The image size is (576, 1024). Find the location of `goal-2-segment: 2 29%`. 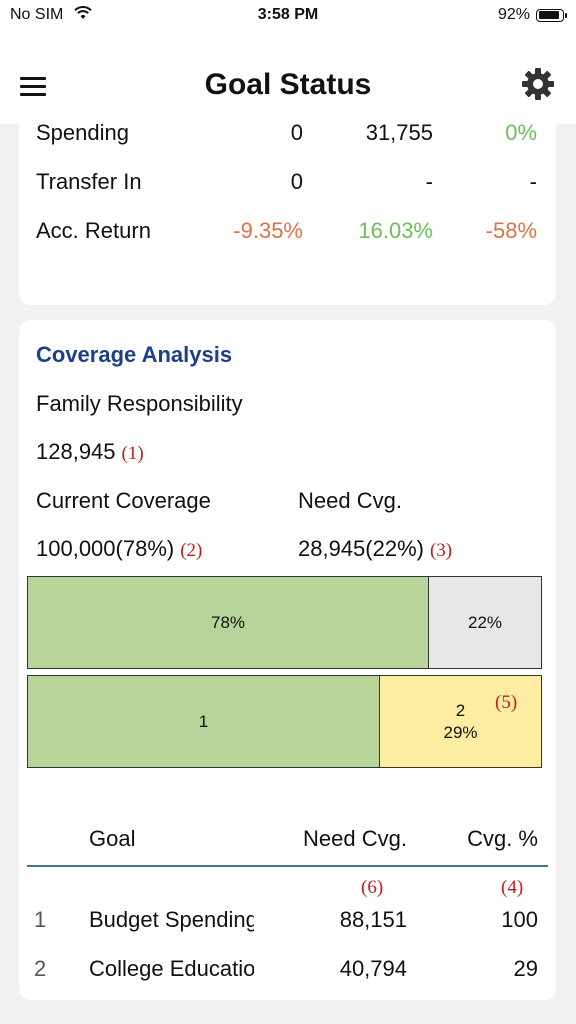

goal-2-segment: 2 29% is located at coordinates (460, 721).